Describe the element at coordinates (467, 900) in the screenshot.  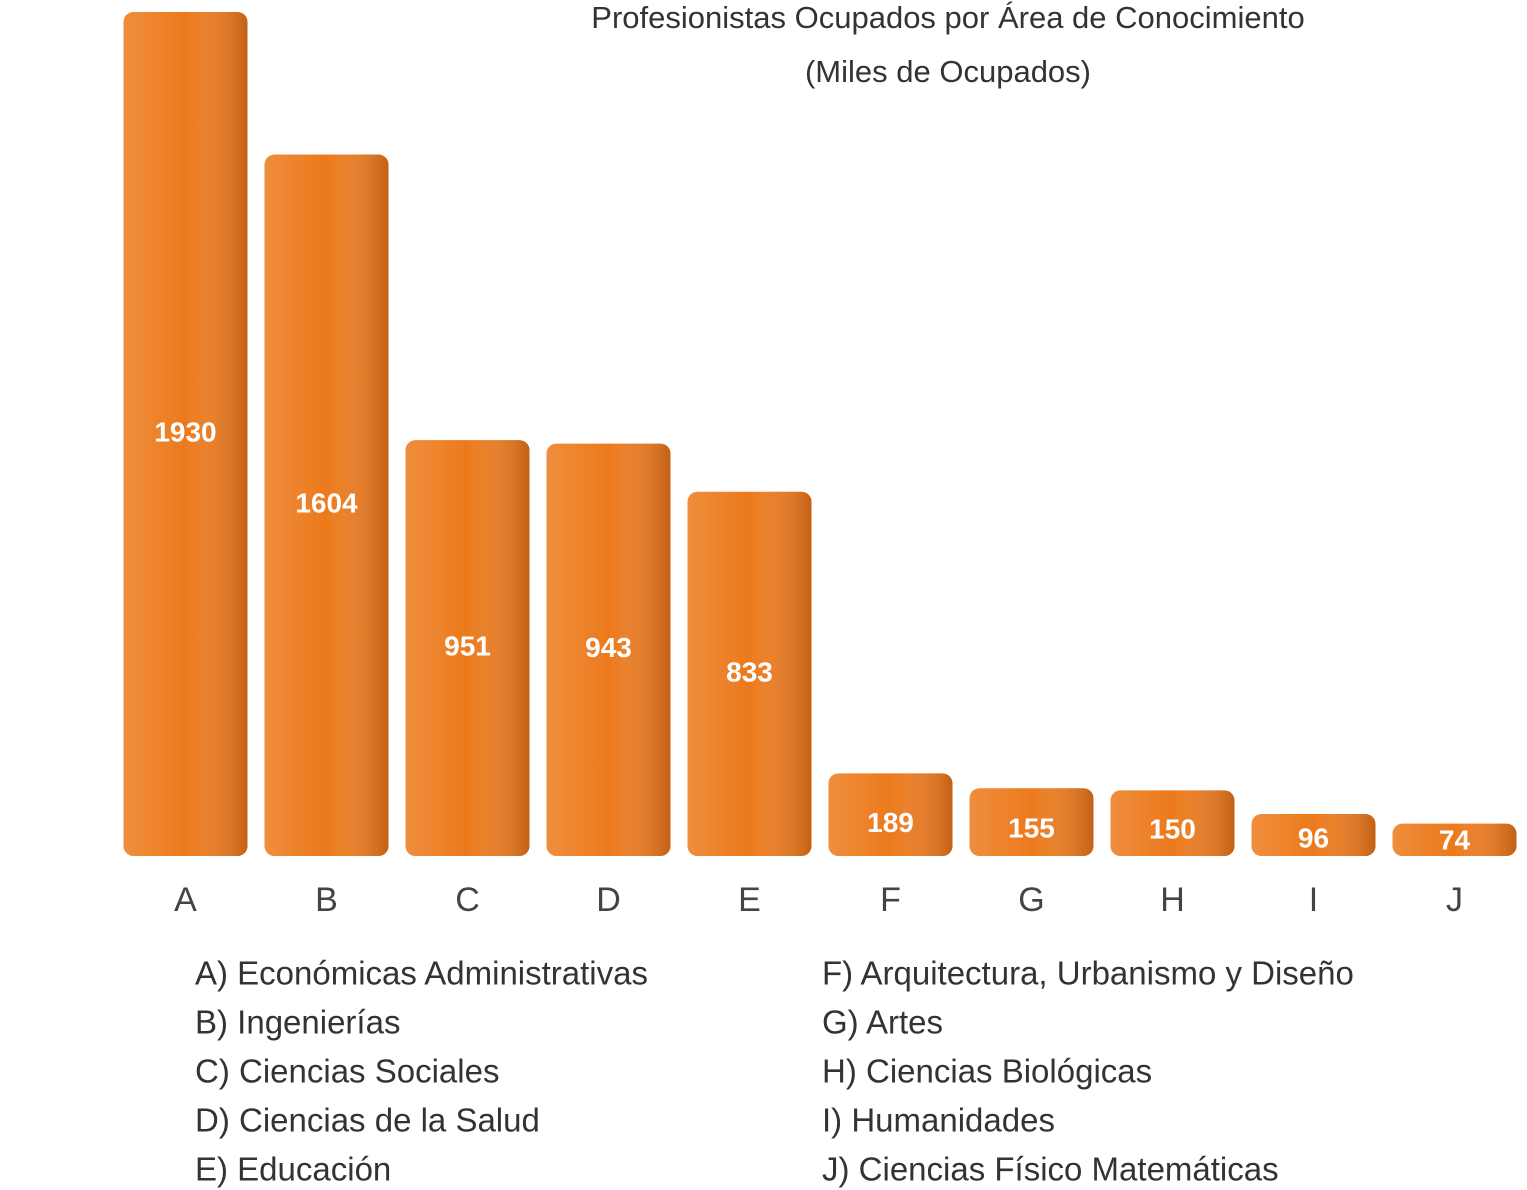
I see `x-tick-label: C` at that location.